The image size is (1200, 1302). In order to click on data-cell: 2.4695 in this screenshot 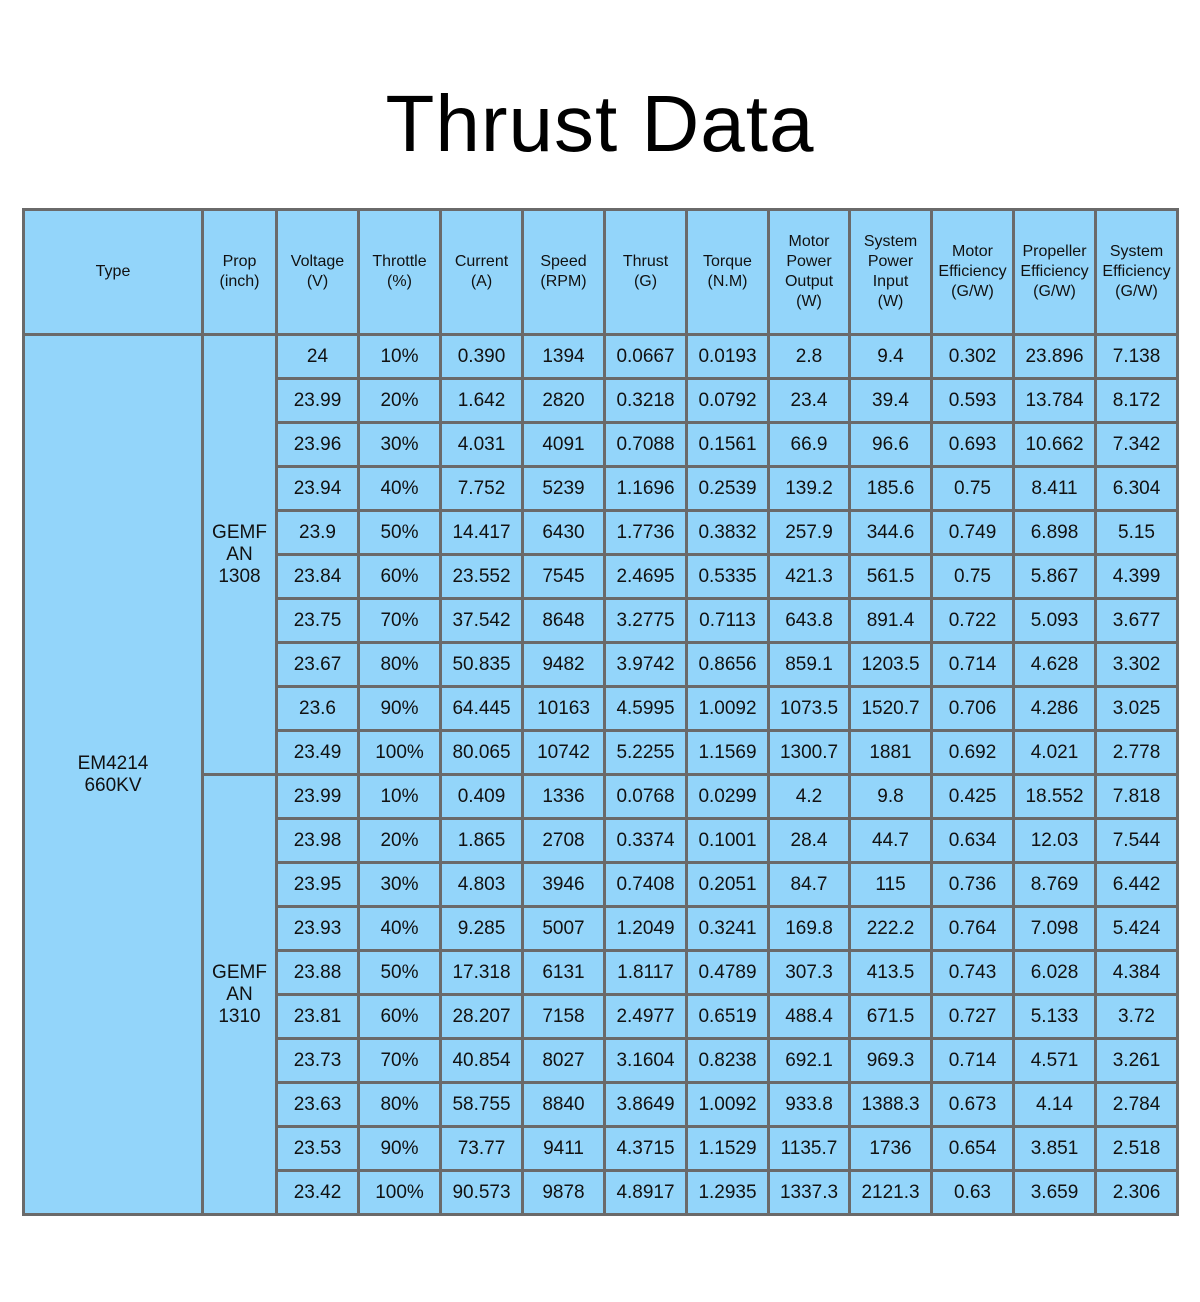, I will do `click(645, 576)`.